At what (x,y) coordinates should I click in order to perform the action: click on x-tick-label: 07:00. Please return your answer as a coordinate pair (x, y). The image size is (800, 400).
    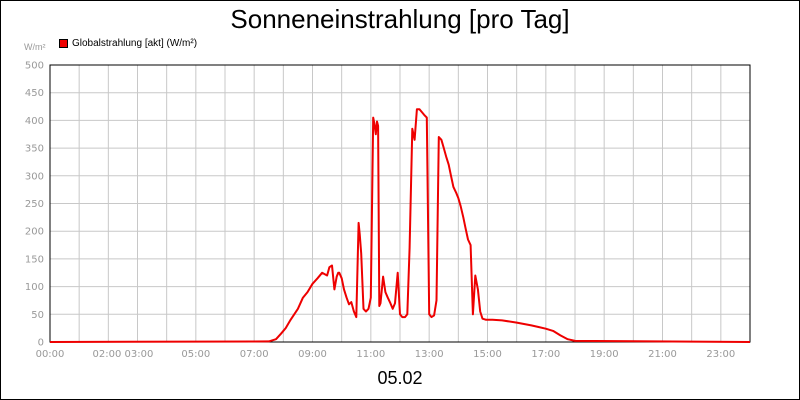
    Looking at the image, I should click on (254, 354).